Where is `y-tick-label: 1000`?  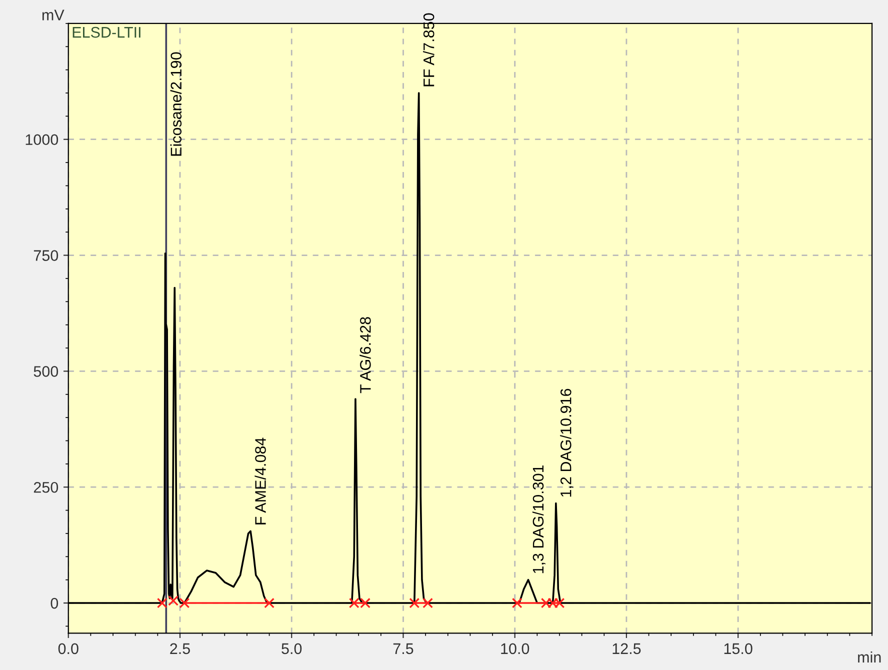
y-tick-label: 1000 is located at coordinates (42, 140).